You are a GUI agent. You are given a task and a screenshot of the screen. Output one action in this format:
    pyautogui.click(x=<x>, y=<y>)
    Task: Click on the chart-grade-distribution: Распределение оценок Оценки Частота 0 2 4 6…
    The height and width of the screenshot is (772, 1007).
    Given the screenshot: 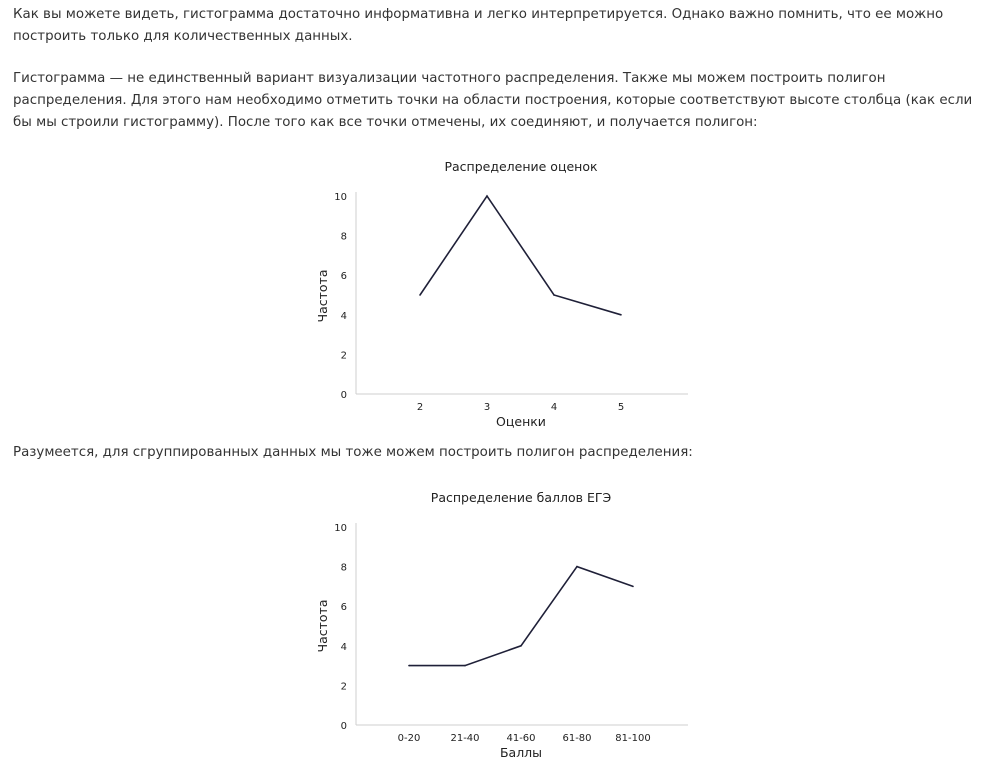 What is the action you would take?
    pyautogui.click(x=500, y=292)
    